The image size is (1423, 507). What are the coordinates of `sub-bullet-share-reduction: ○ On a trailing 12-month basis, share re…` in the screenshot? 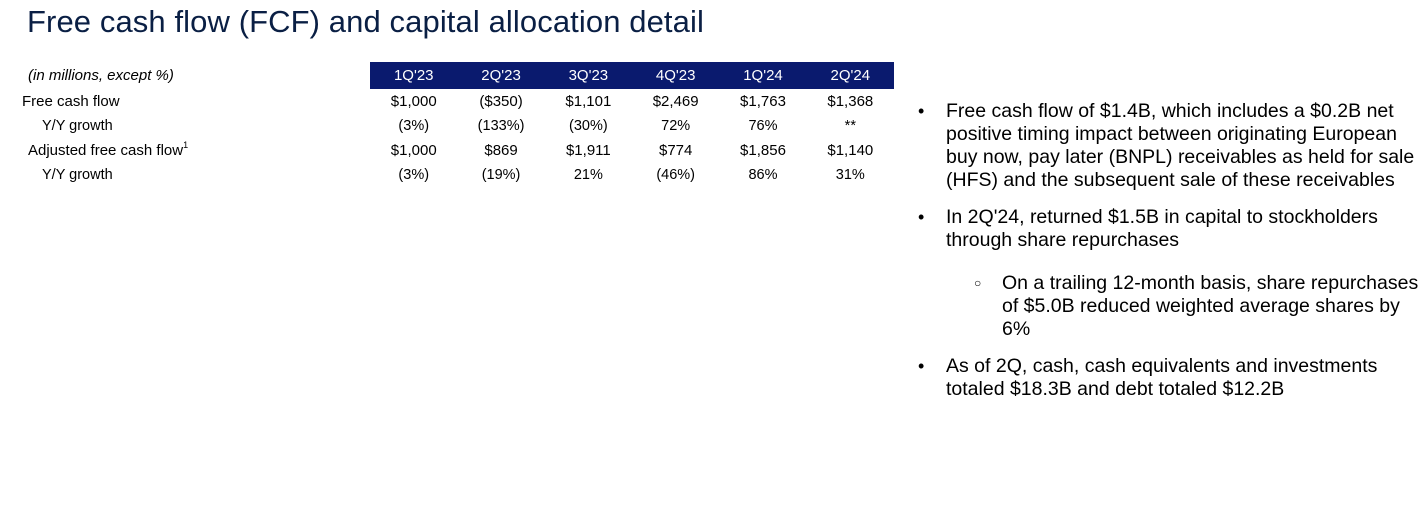 It's located at (1166, 306).